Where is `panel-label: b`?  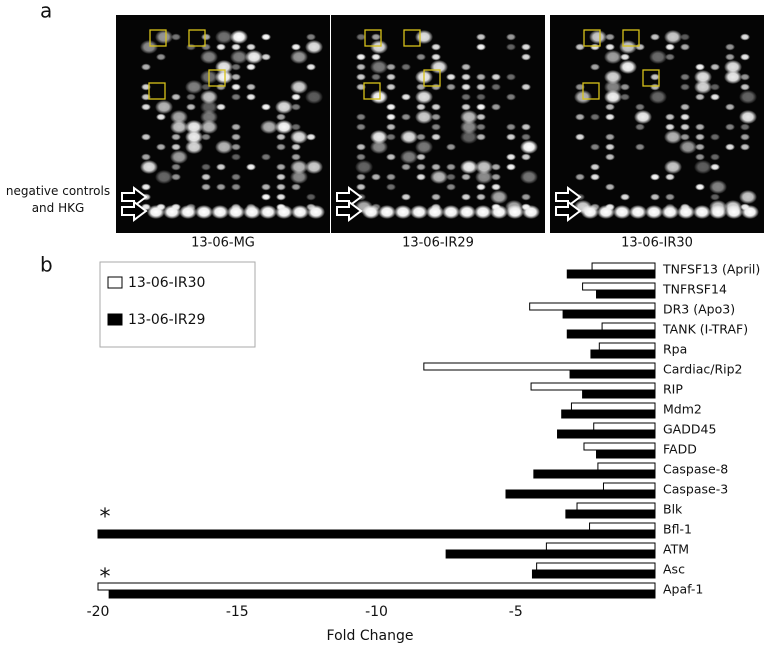 panel-label: b is located at coordinates (46, 265).